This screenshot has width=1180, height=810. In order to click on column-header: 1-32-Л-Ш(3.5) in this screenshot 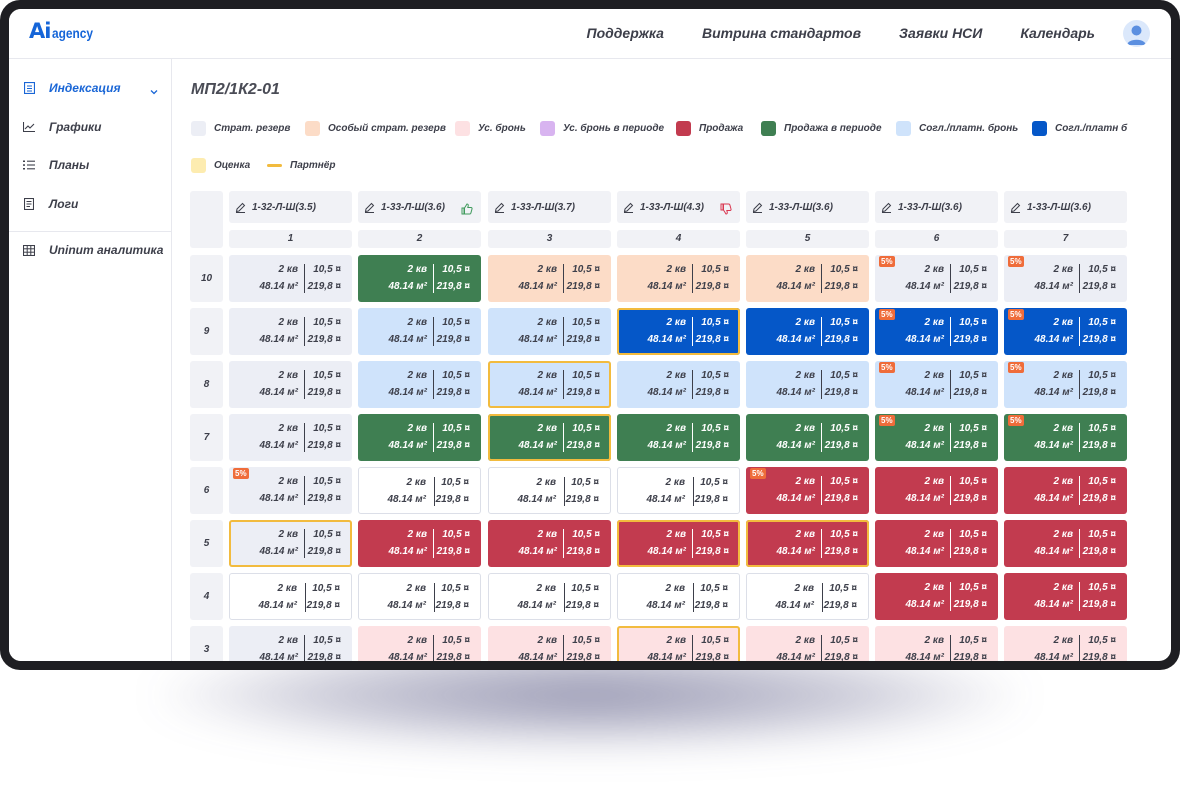, I will do `click(290, 207)`.